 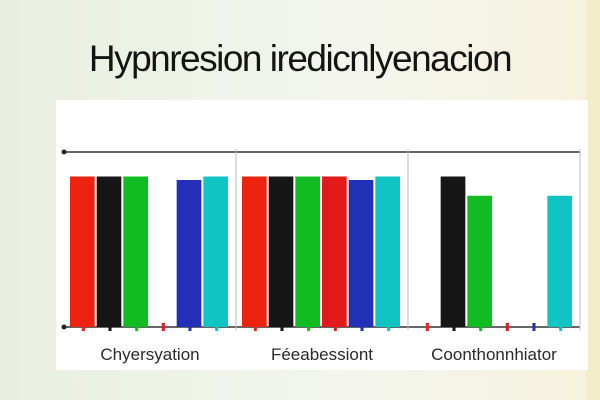 I want to click on x-tick-label: Chyersyation, so click(x=149, y=354).